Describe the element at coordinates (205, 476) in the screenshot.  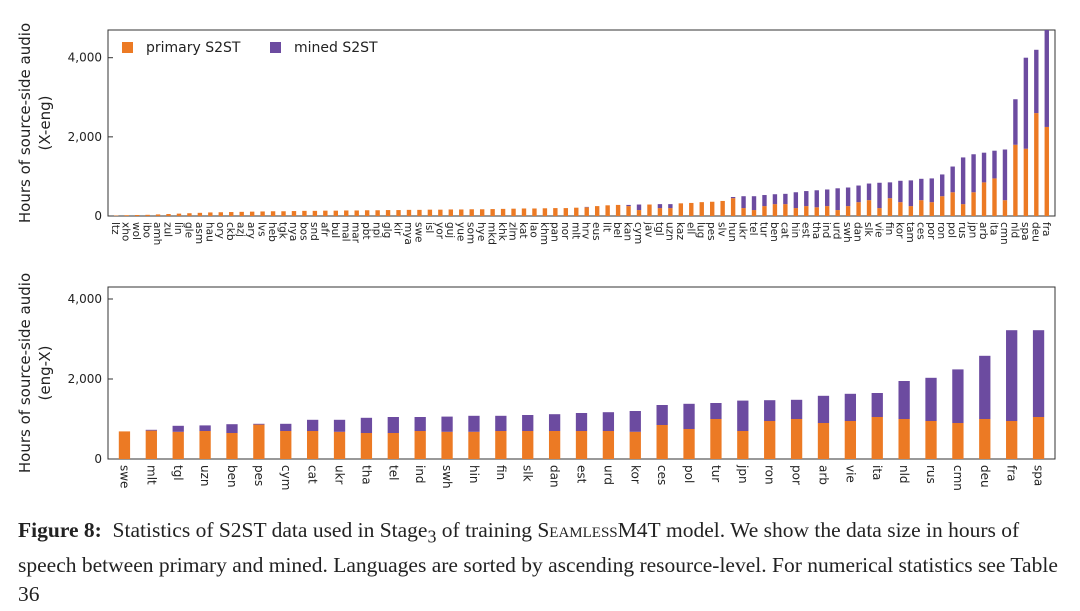
I see `x-tick-label: uzn` at that location.